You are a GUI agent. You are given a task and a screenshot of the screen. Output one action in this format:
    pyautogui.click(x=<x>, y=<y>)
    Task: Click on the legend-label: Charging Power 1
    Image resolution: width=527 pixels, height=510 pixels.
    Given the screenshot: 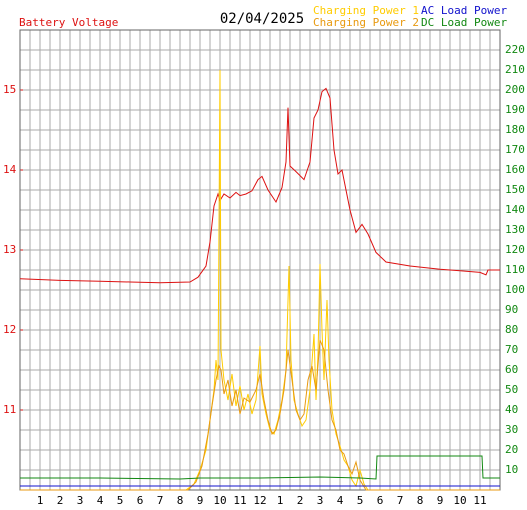 What is the action you would take?
    pyautogui.click(x=366, y=10)
    